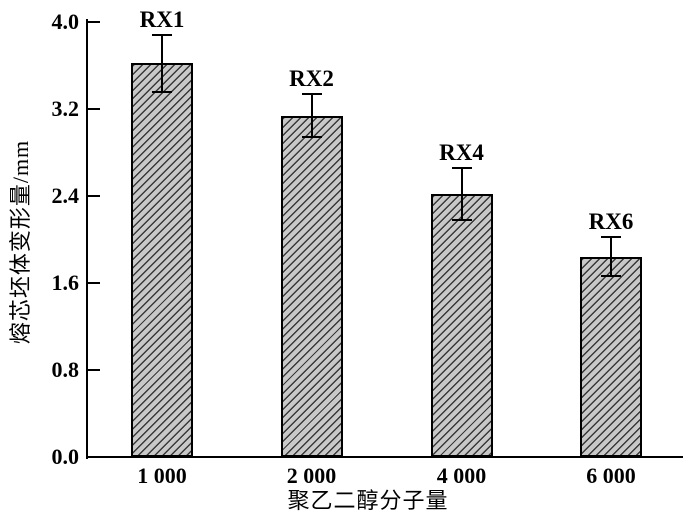 This screenshot has height=518, width=700. I want to click on y-tick-label: 0.8, so click(65, 369).